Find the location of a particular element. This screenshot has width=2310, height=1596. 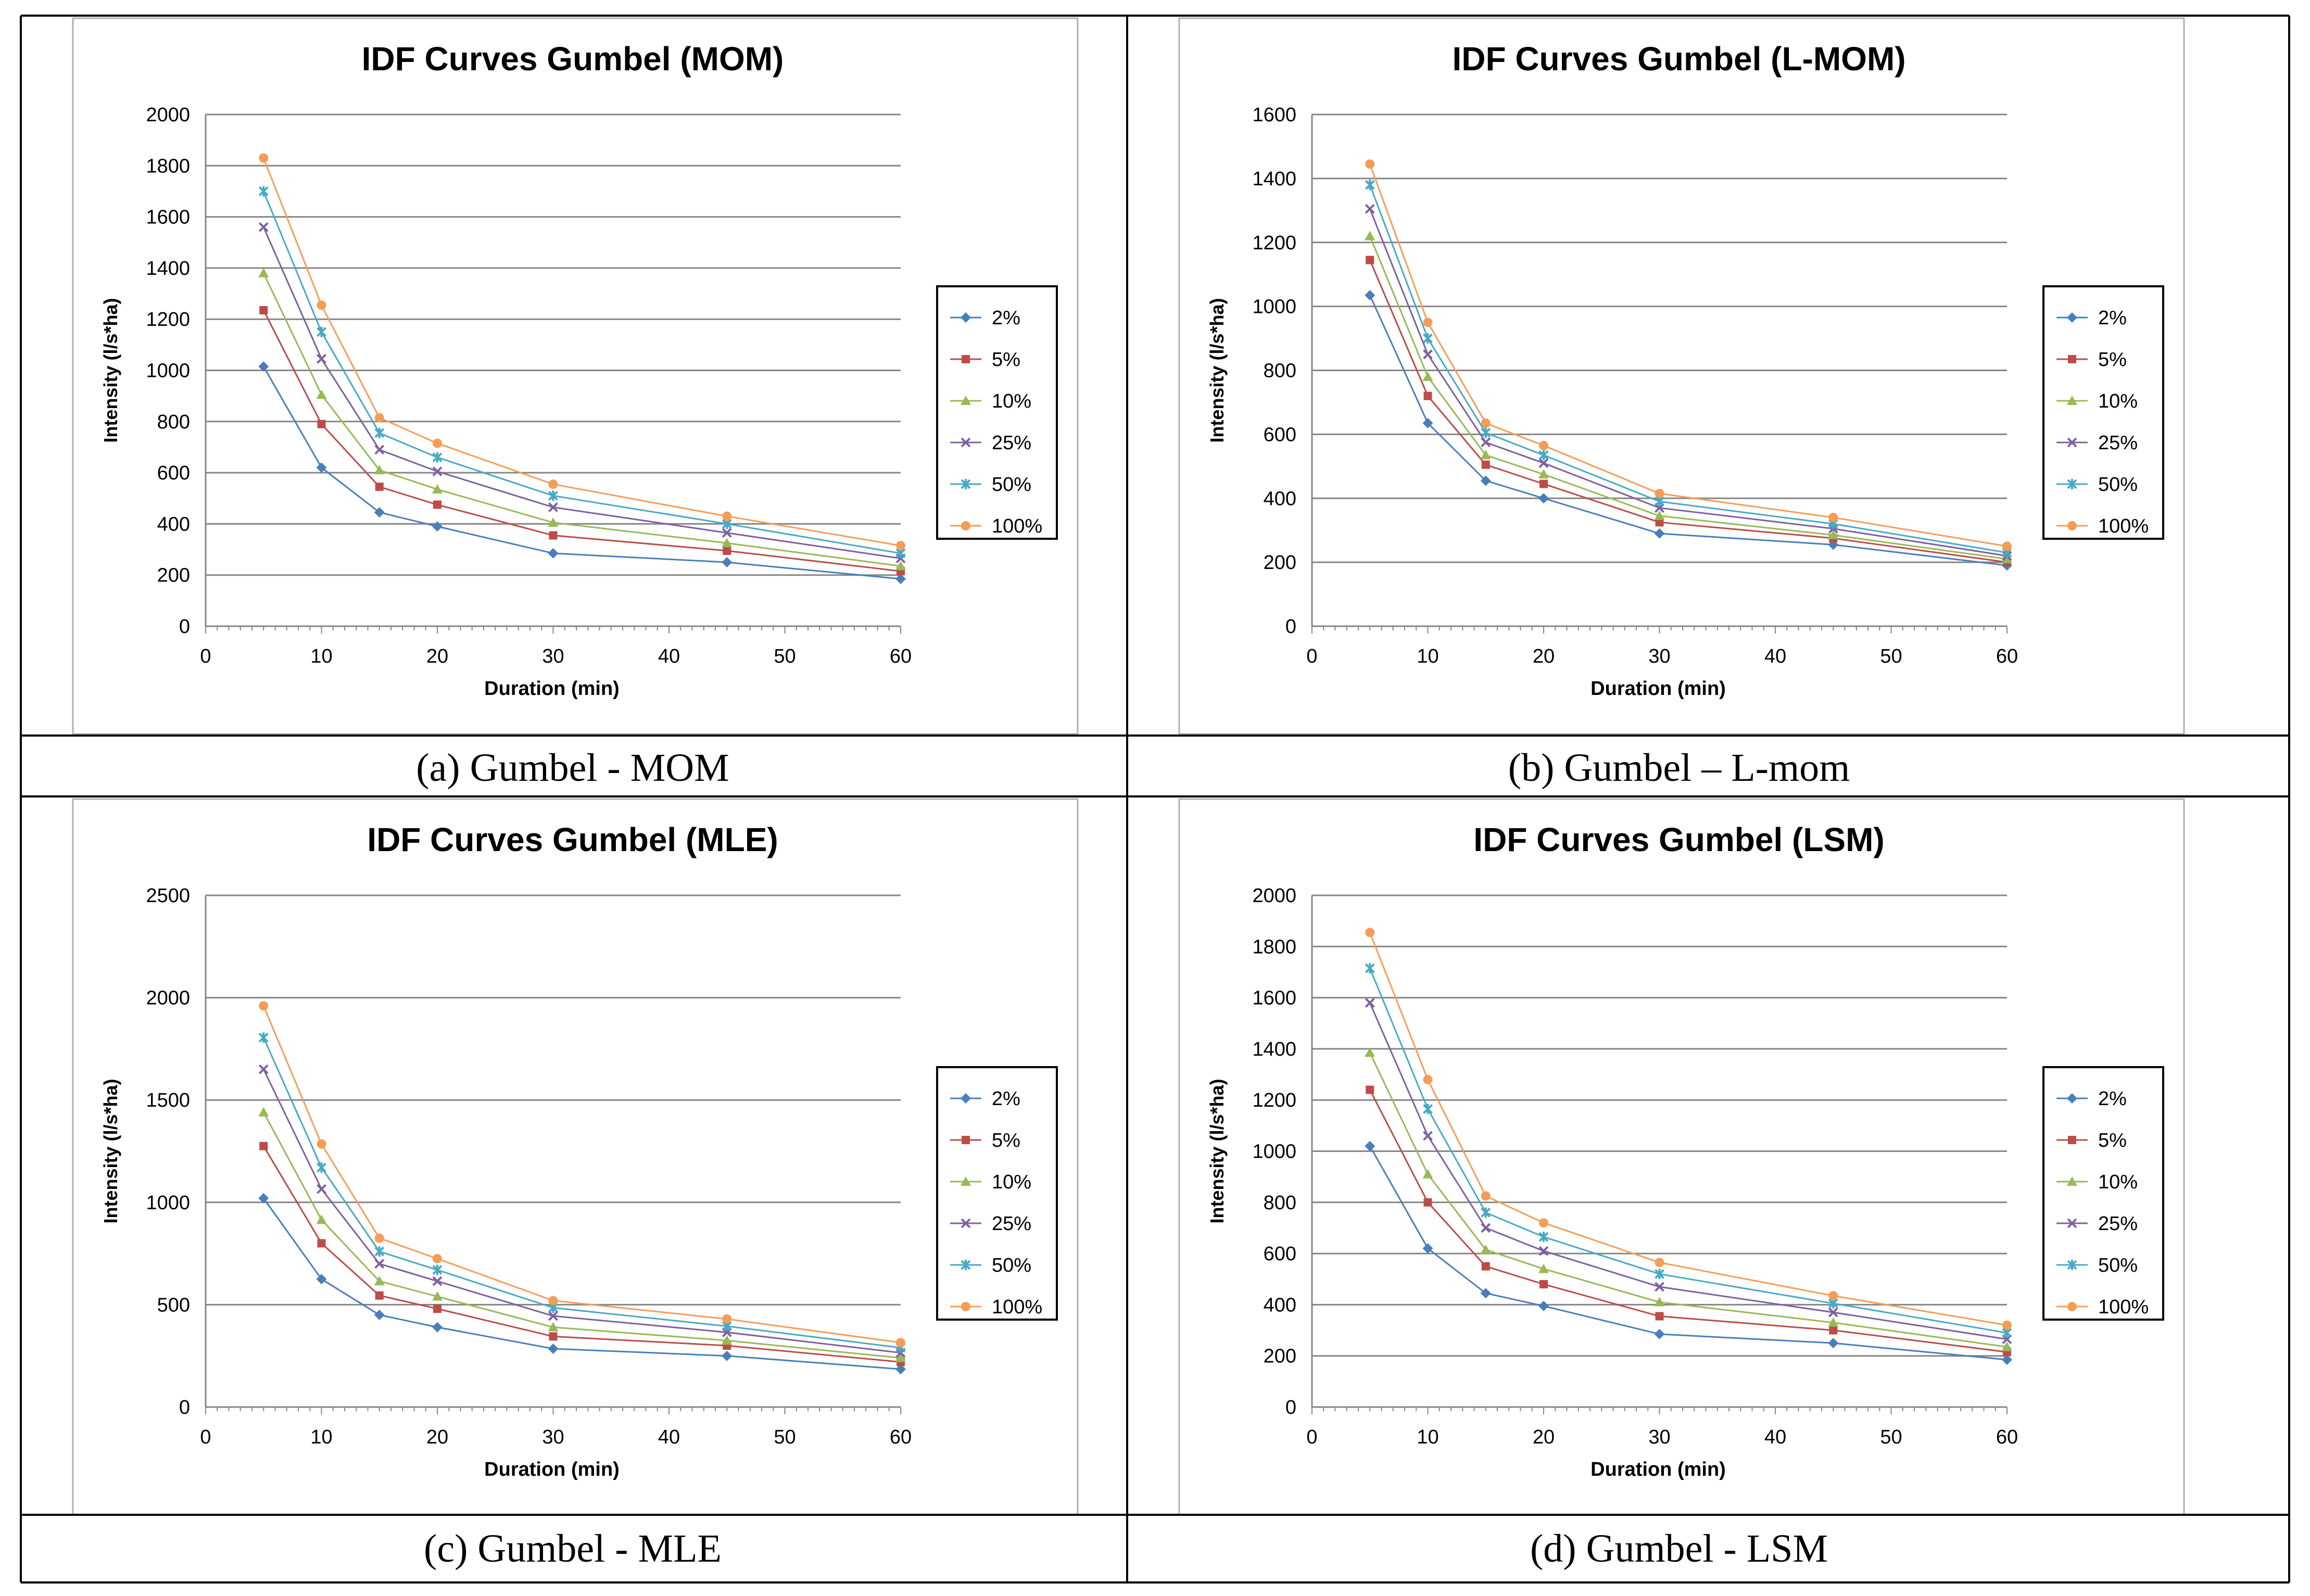

y-tick-label: 2000 is located at coordinates (168, 115).